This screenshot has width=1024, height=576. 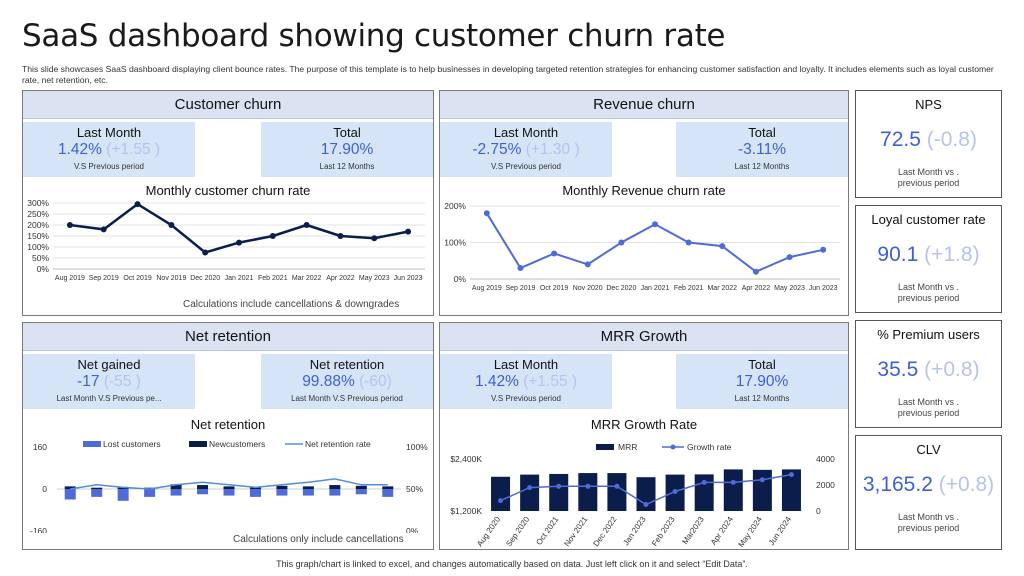 What do you see at coordinates (109, 381) in the screenshot?
I see `kpi-value: -17 (-55 )` at bounding box center [109, 381].